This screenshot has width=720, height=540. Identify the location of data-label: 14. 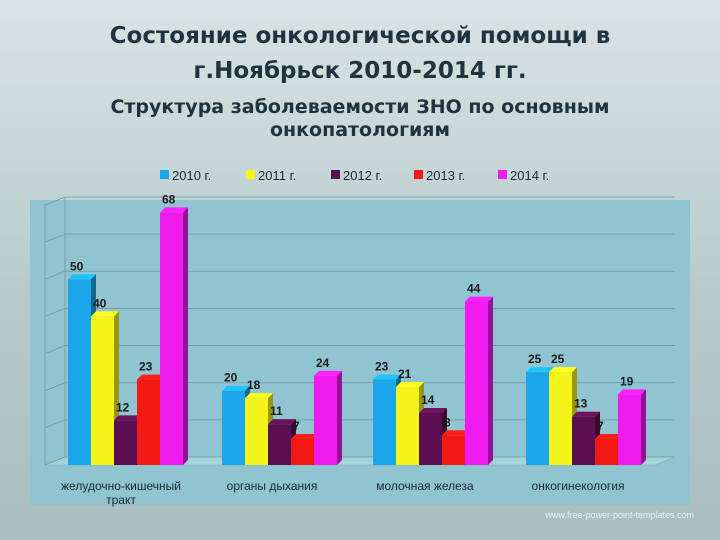
(428, 400).